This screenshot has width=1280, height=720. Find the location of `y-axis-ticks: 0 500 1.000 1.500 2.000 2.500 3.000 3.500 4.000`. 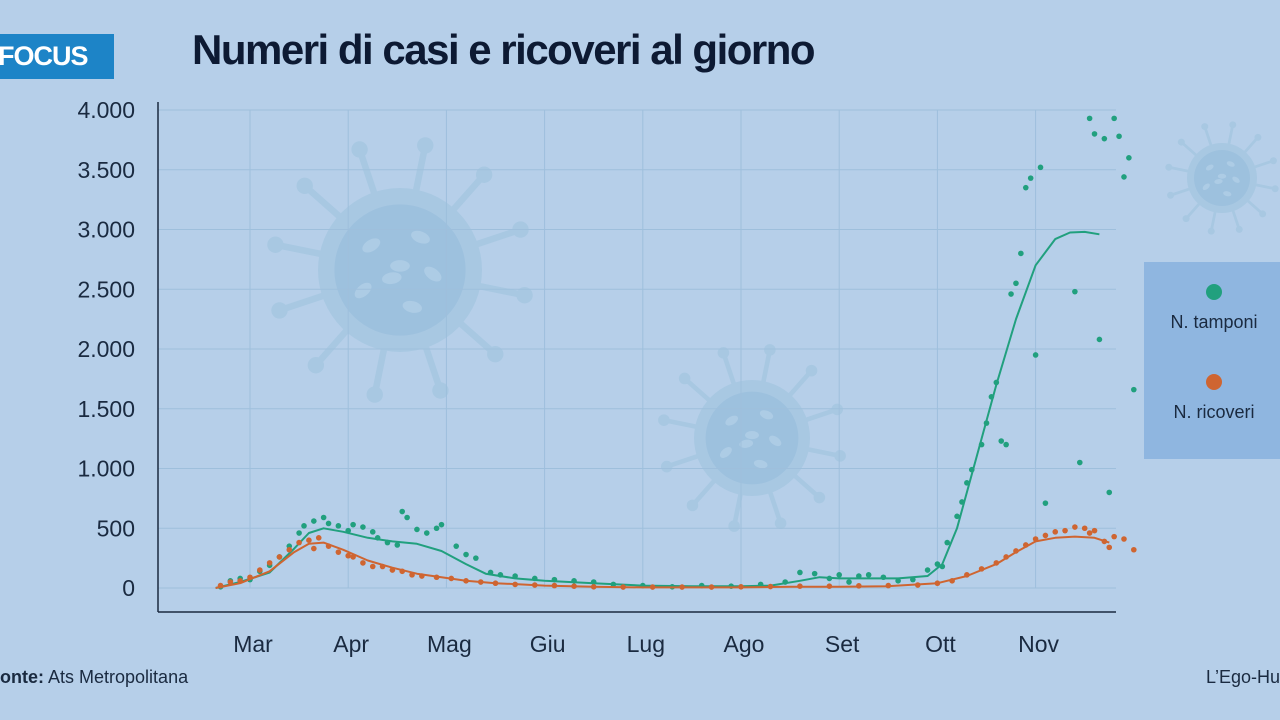

y-axis-ticks: 0 500 1.000 1.500 2.000 2.500 3.000 3.500 4.000 is located at coordinates (106, 349).